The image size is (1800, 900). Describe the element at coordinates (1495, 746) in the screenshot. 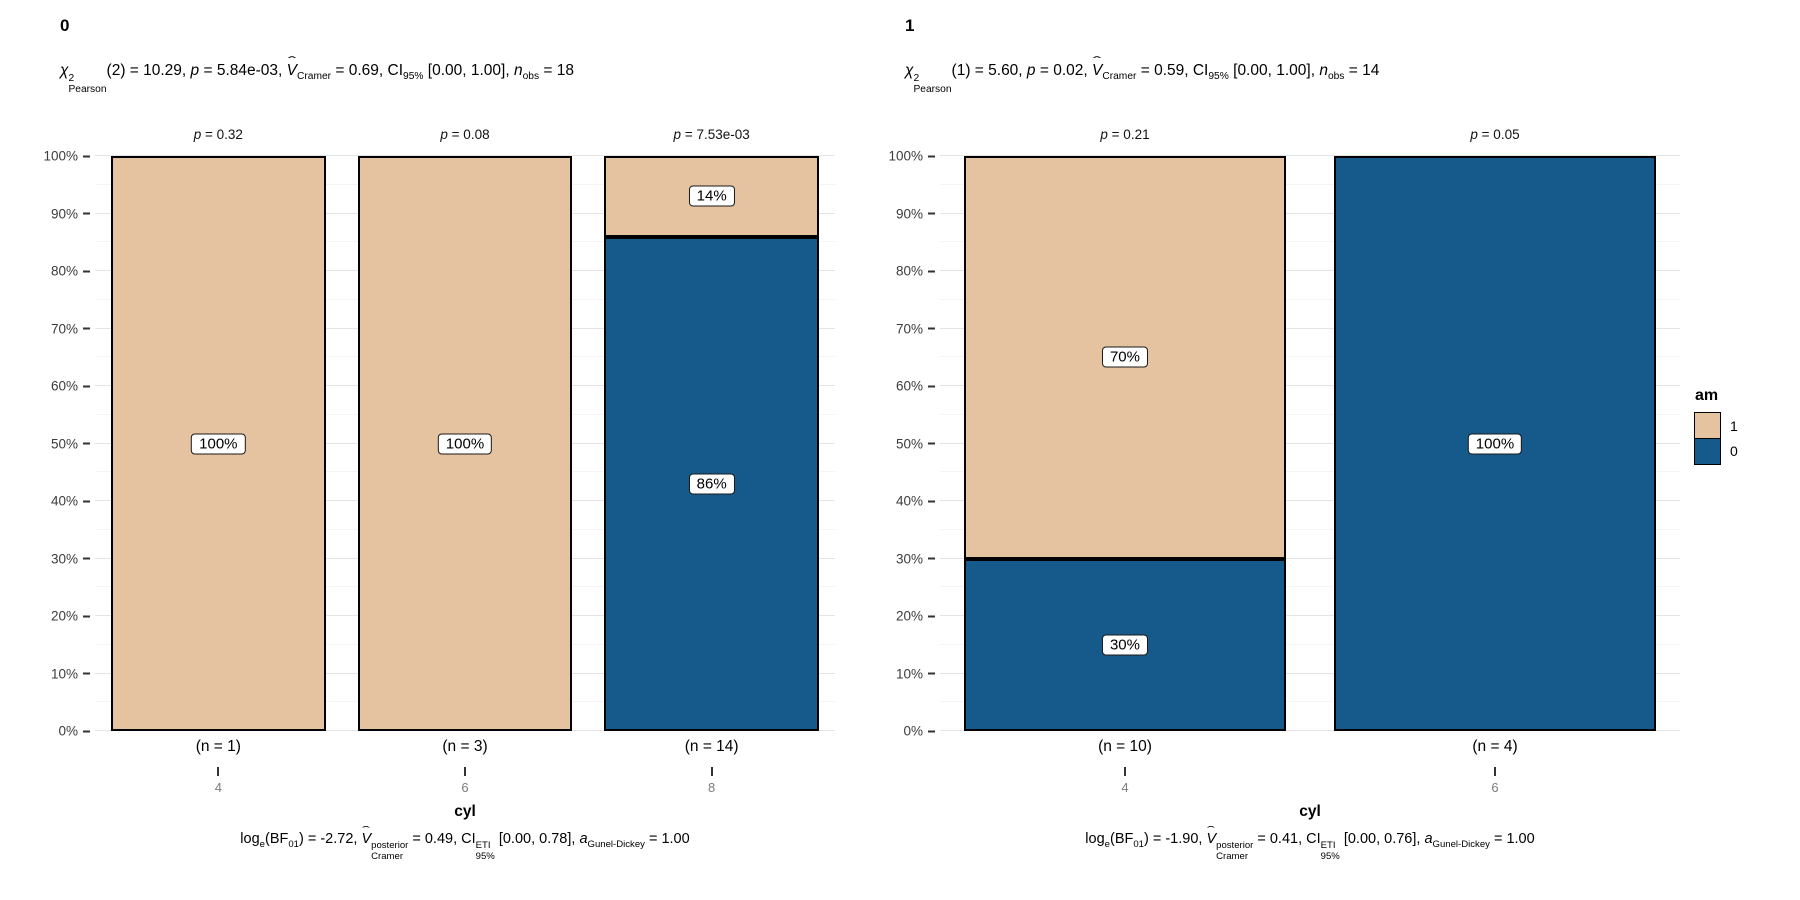

I see `bar-n-label: (n = 4)` at that location.